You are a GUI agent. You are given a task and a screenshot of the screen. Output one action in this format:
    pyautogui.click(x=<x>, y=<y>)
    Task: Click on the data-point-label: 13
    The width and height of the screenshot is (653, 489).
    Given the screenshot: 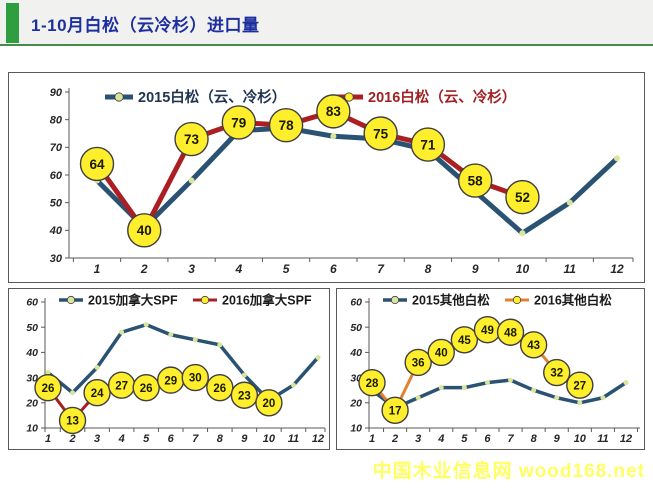 What is the action you would take?
    pyautogui.click(x=72, y=422)
    